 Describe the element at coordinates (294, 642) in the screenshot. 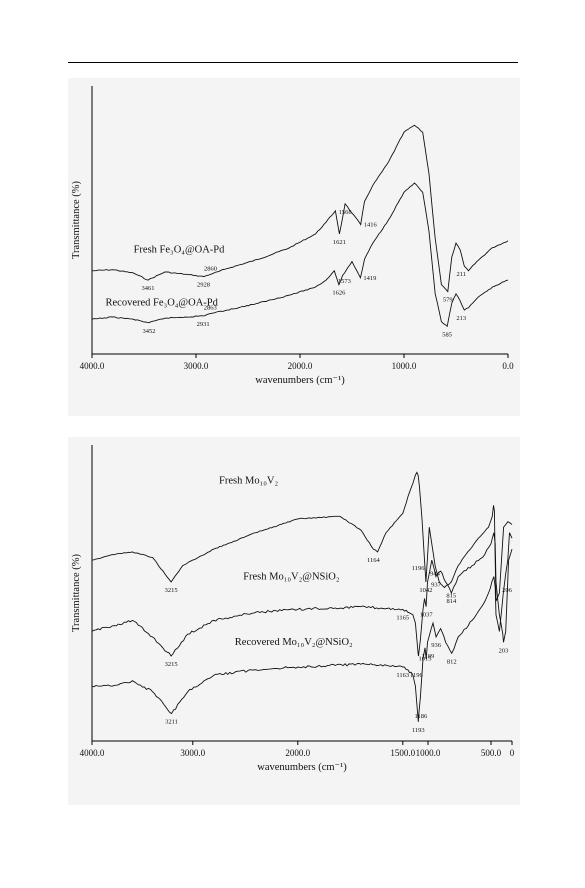

I see `series-label: Recovered Mo₁₀V₂@NSiO₂` at that location.